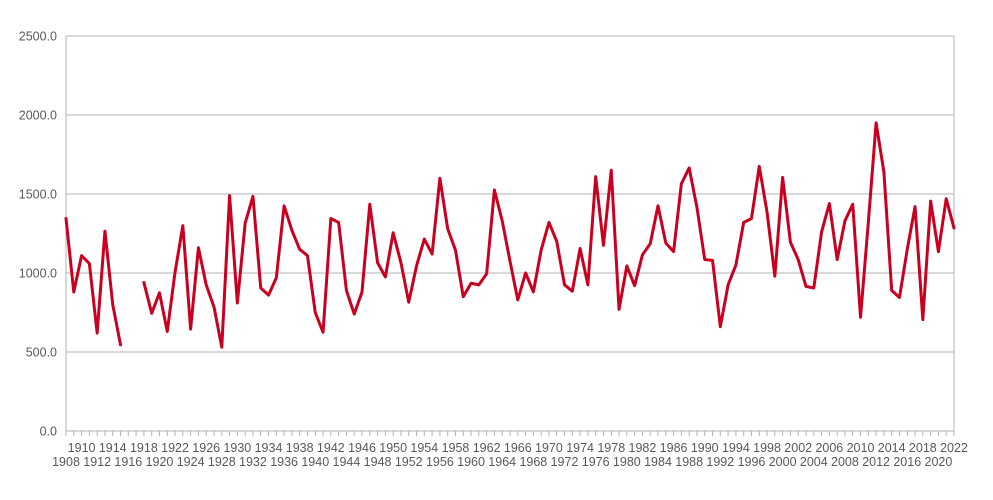  I want to click on x-tick-label: 1976, so click(596, 462).